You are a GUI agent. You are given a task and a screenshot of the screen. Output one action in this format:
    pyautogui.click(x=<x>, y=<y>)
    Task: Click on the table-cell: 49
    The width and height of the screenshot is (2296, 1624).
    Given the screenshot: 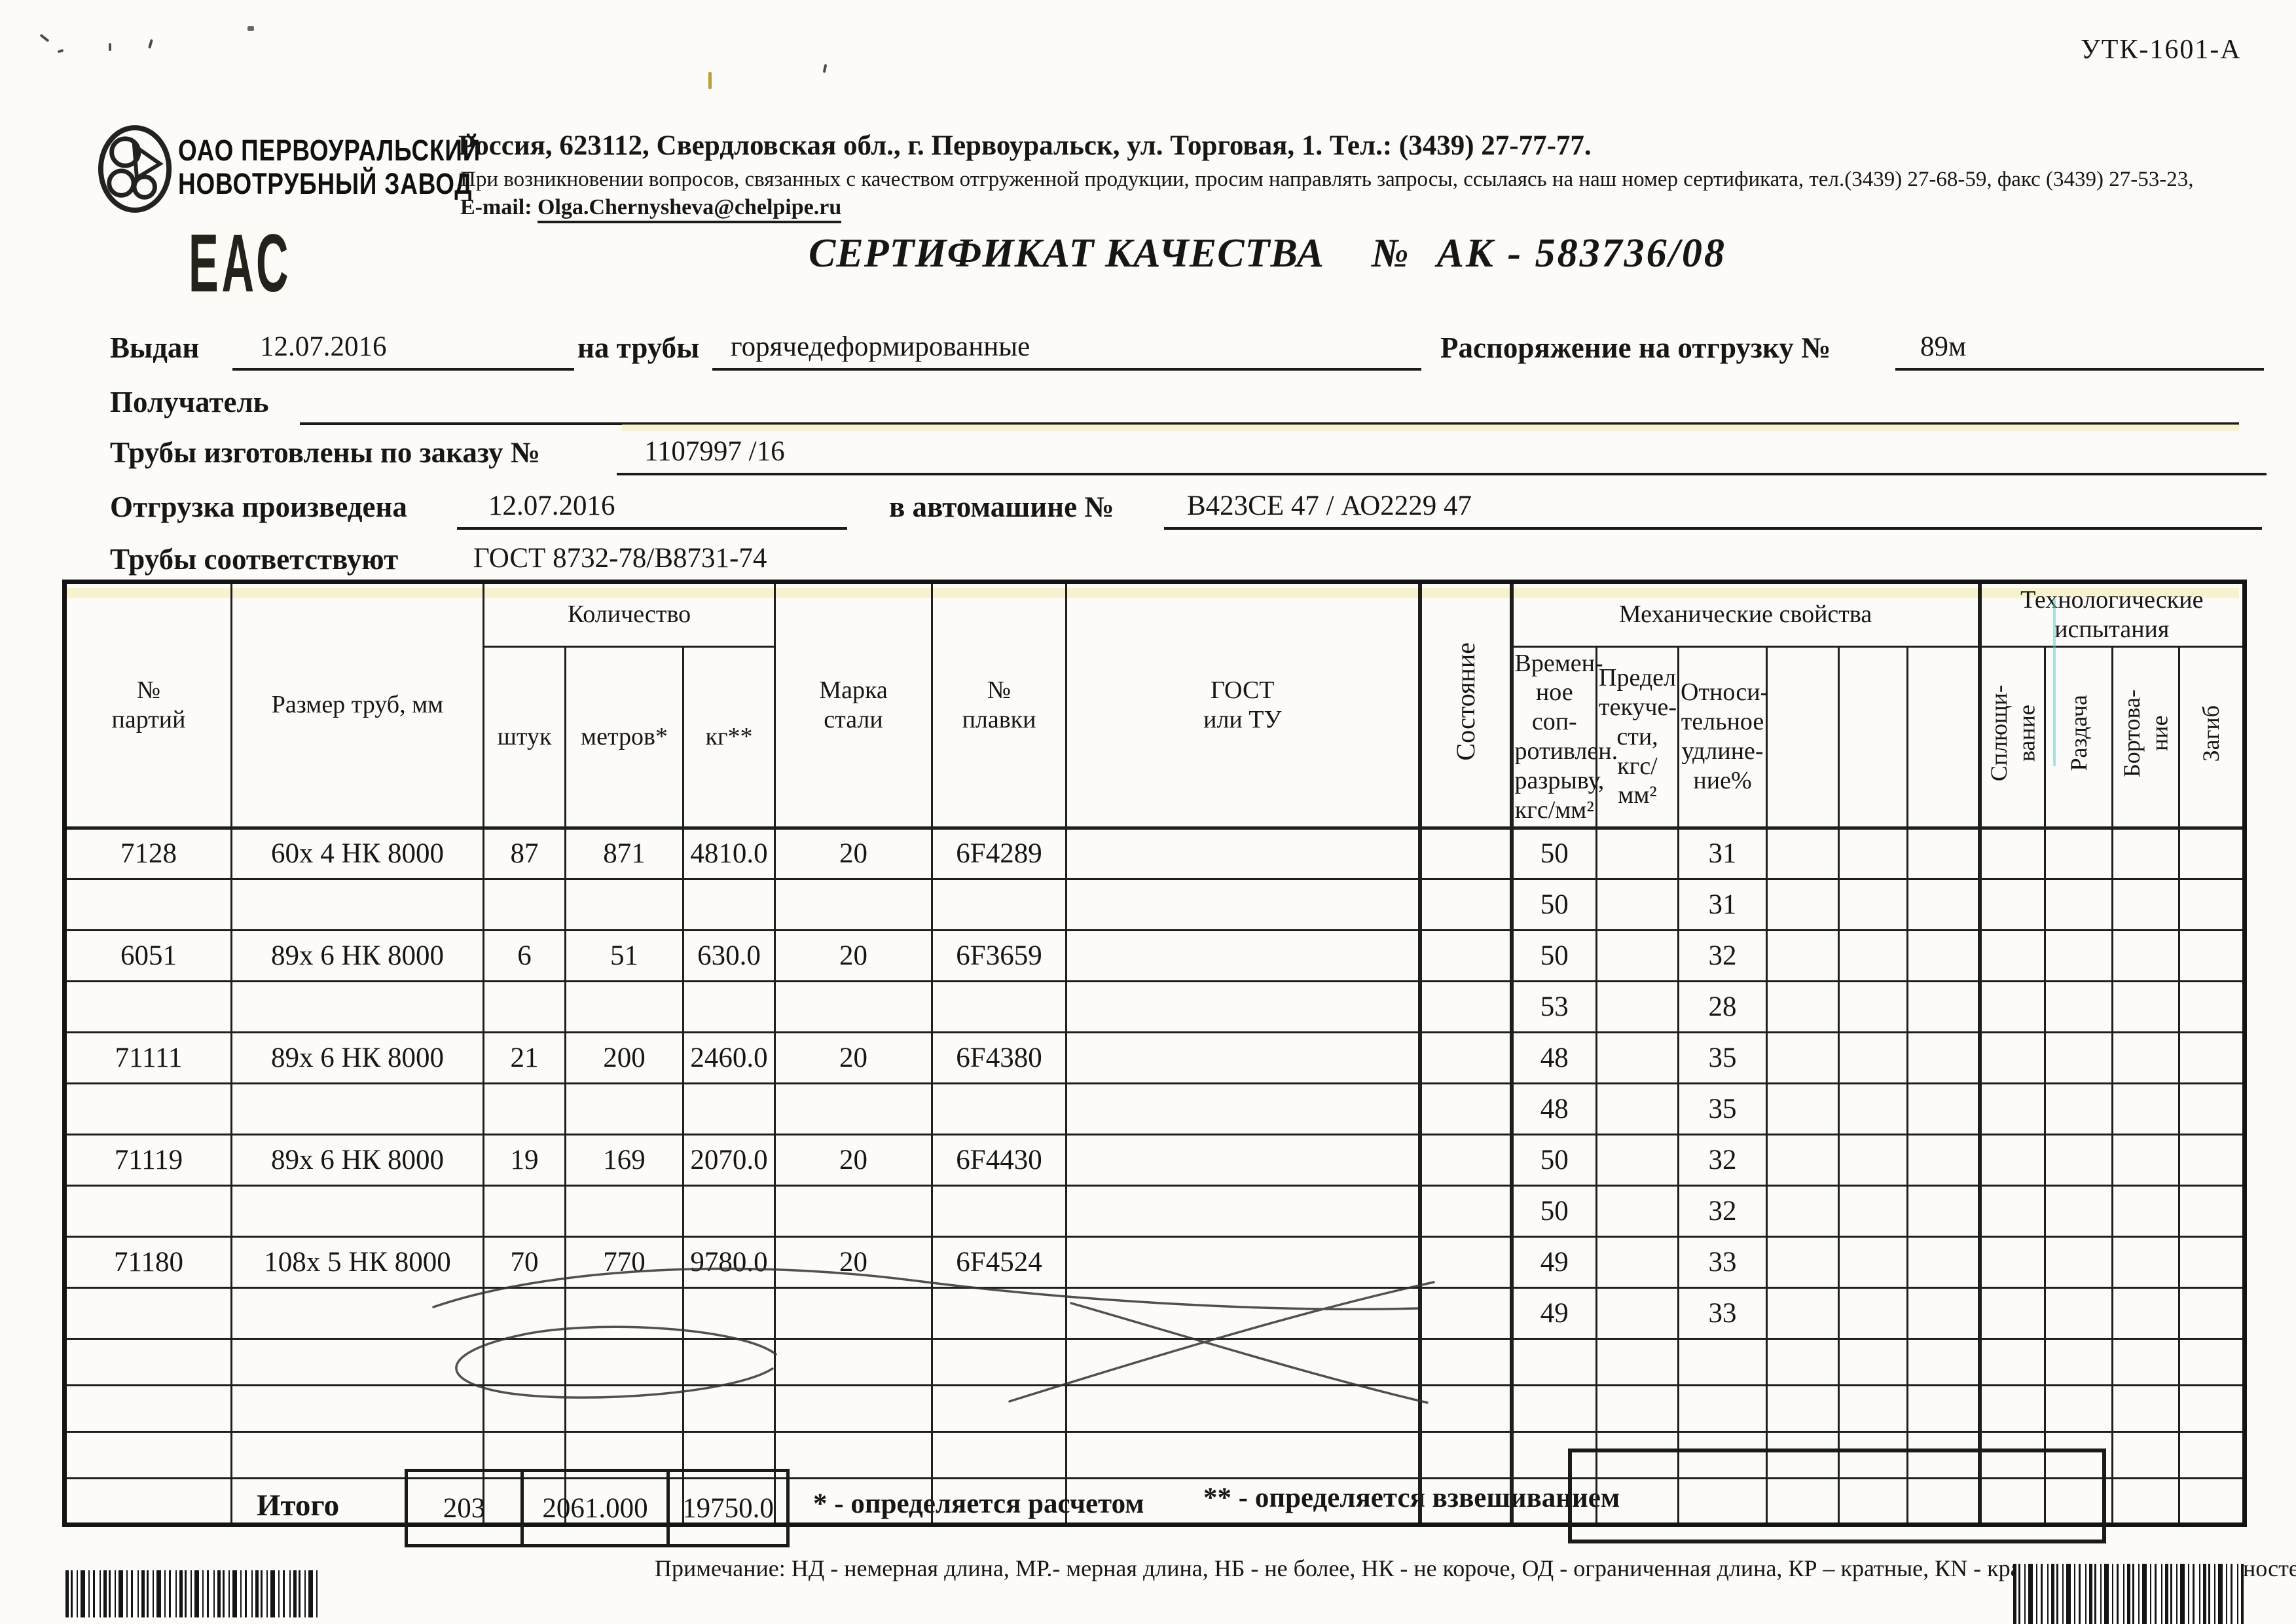 What is the action you would take?
    pyautogui.click(x=1553, y=1313)
    